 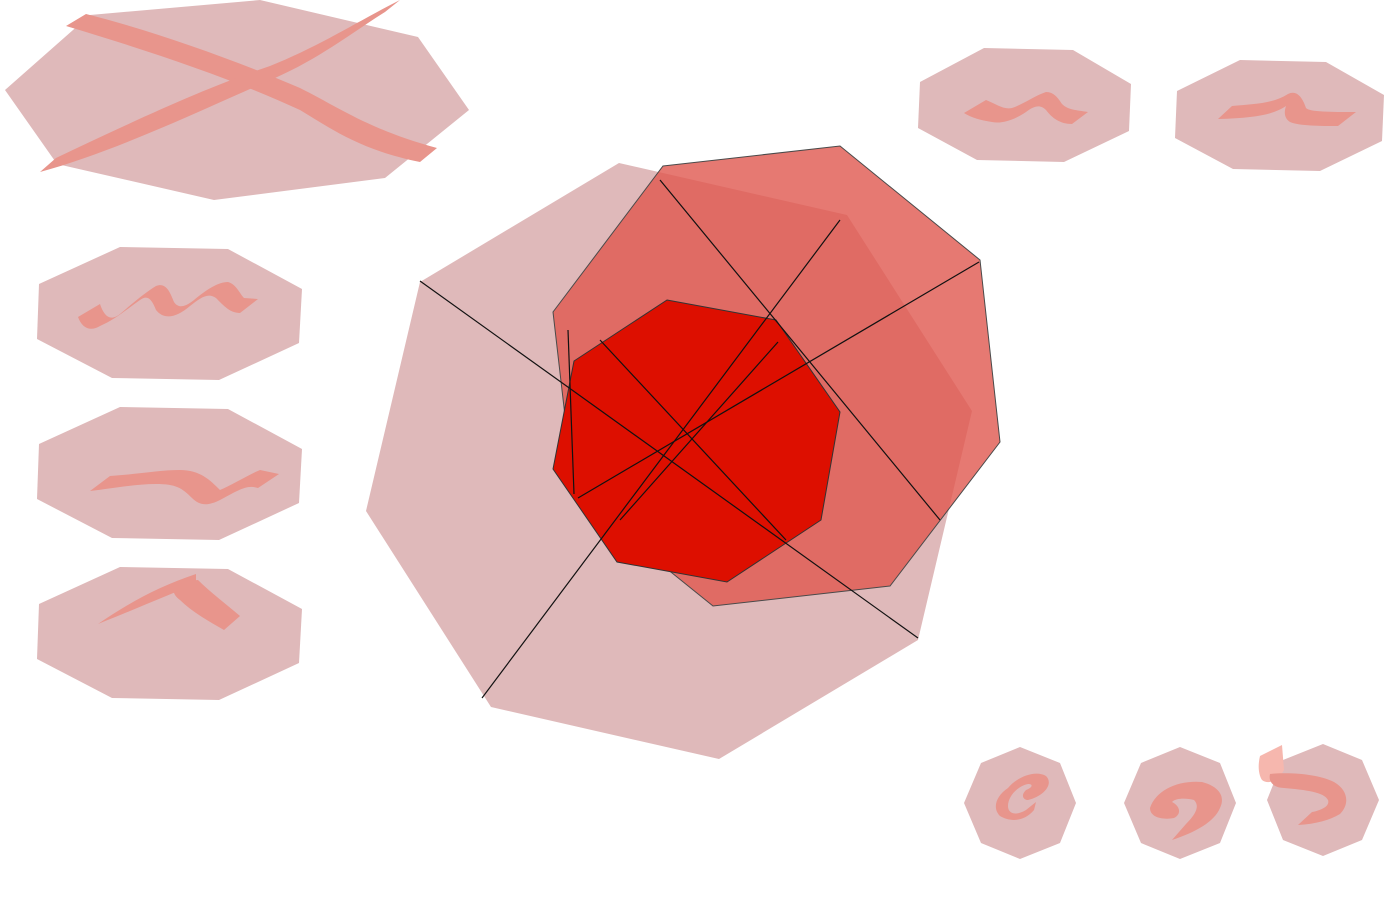 I want to click on gesture-tile-caret, so click(x=169, y=633).